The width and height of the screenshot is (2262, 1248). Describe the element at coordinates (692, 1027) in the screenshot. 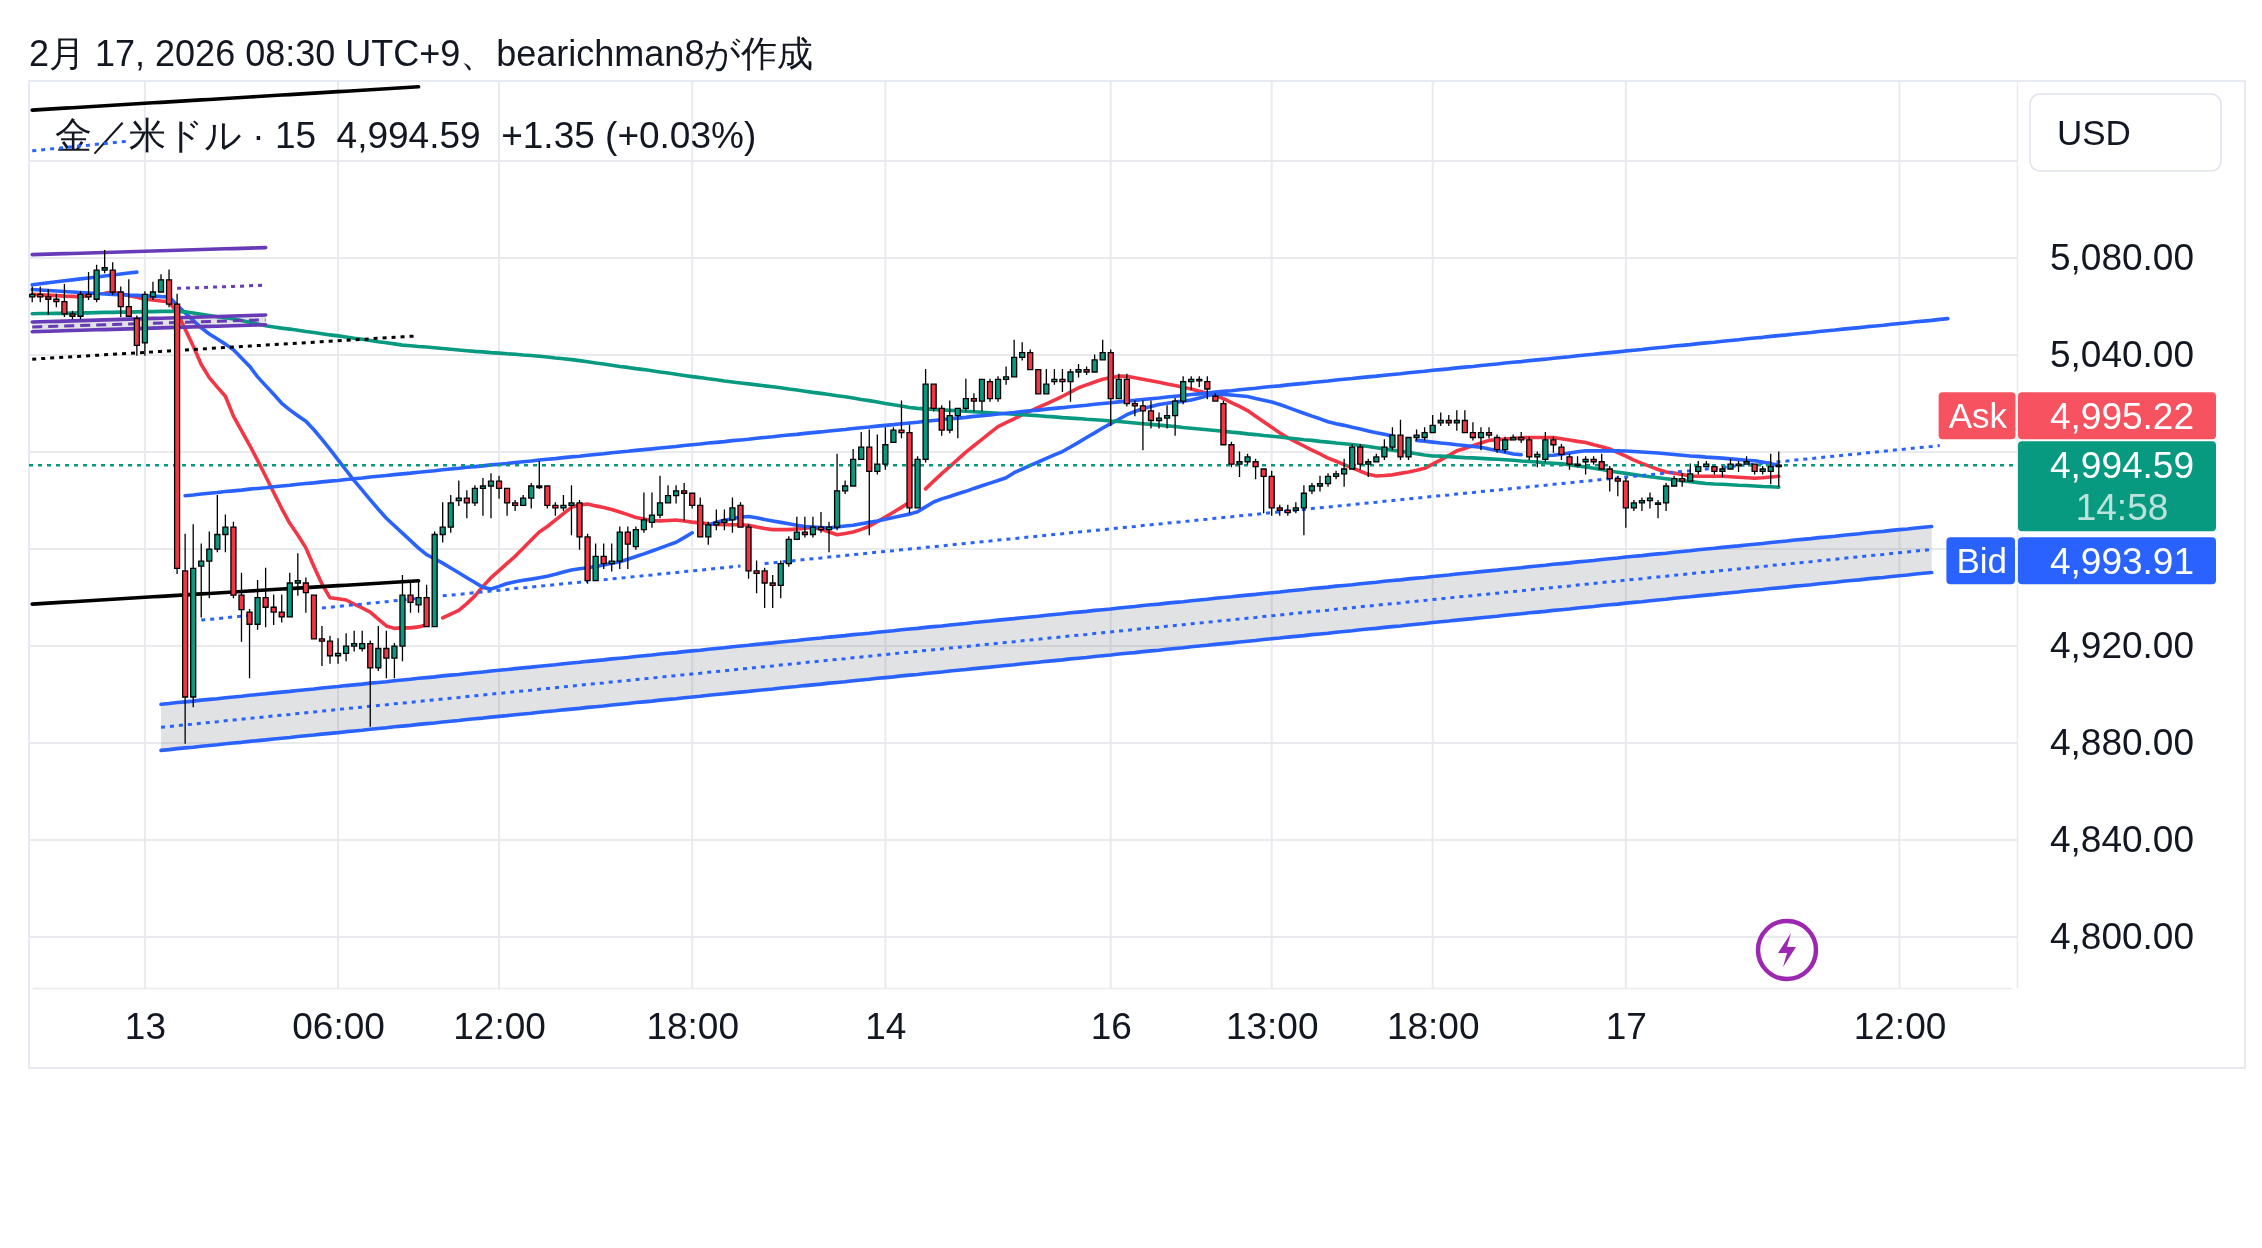

I see `x-tick-label: 18:00` at that location.